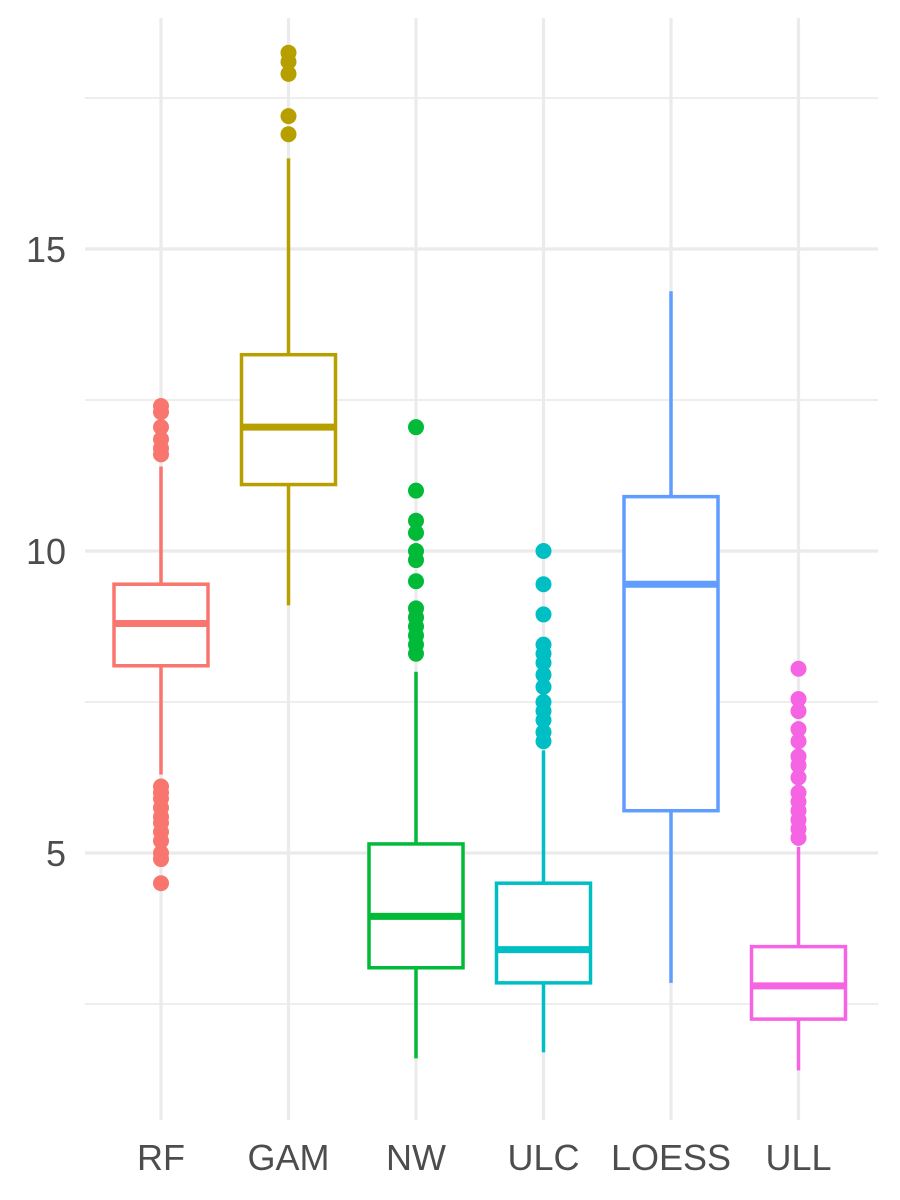 The height and width of the screenshot is (1200, 900). What do you see at coordinates (416, 739) in the screenshot?
I see `box-nw` at bounding box center [416, 739].